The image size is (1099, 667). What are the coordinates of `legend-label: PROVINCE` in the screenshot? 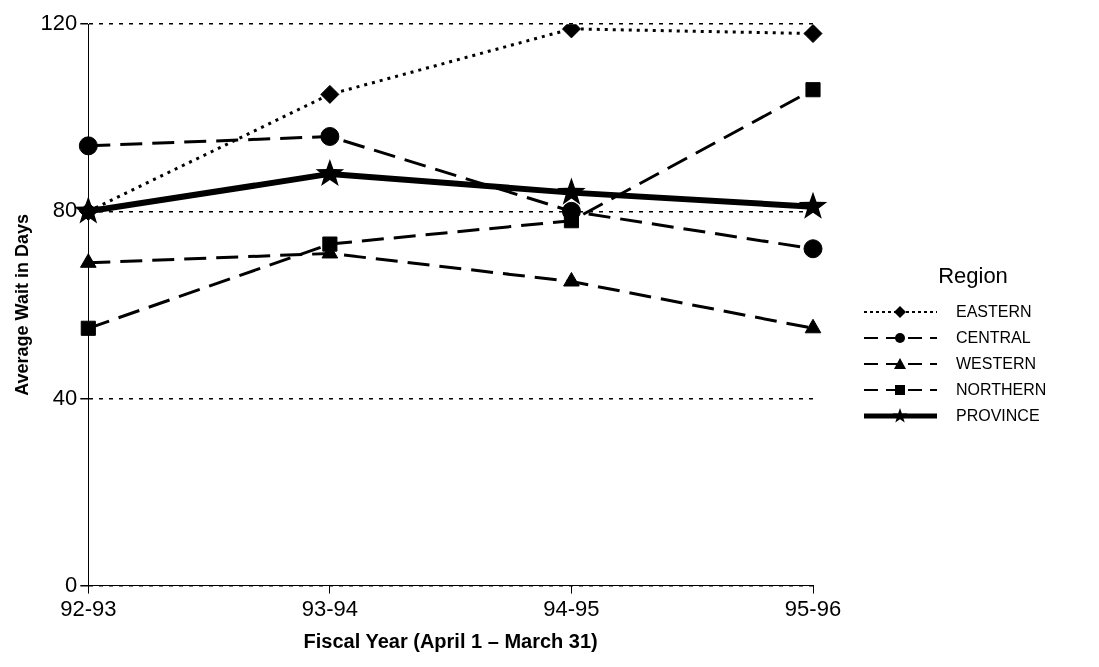 It's located at (998, 416).